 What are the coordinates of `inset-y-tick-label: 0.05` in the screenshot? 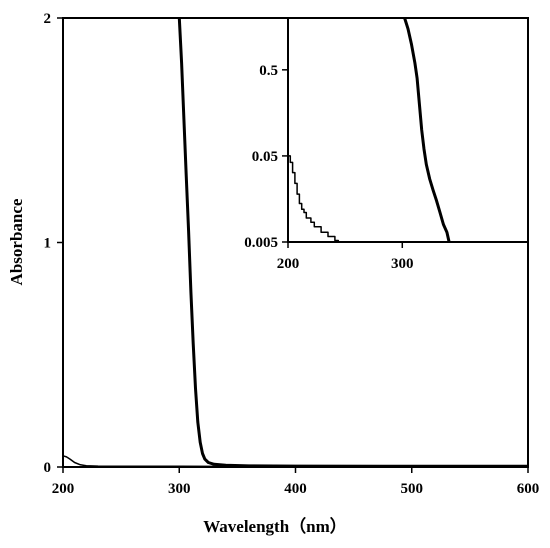 It's located at (265, 157).